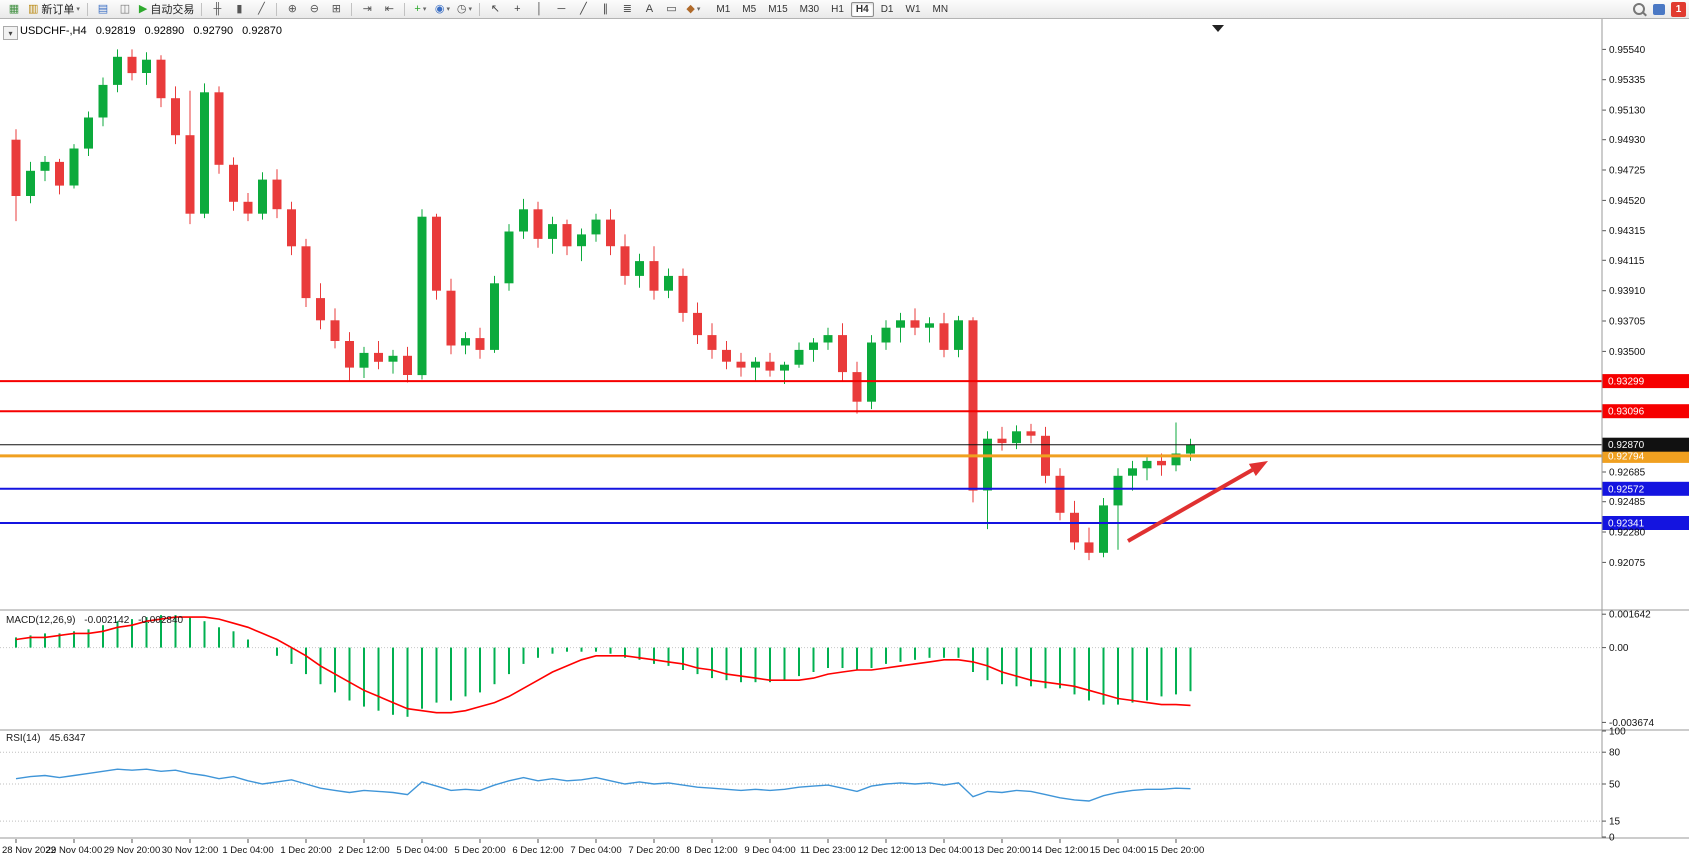  Describe the element at coordinates (605, 9) in the screenshot. I see `channel-button: ∥` at that location.